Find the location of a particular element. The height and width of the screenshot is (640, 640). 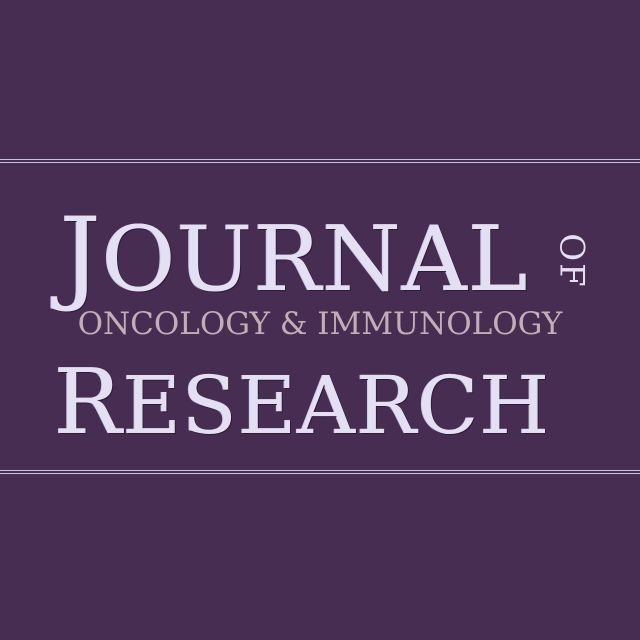

research-word: RESEARCH is located at coordinates (324, 403).